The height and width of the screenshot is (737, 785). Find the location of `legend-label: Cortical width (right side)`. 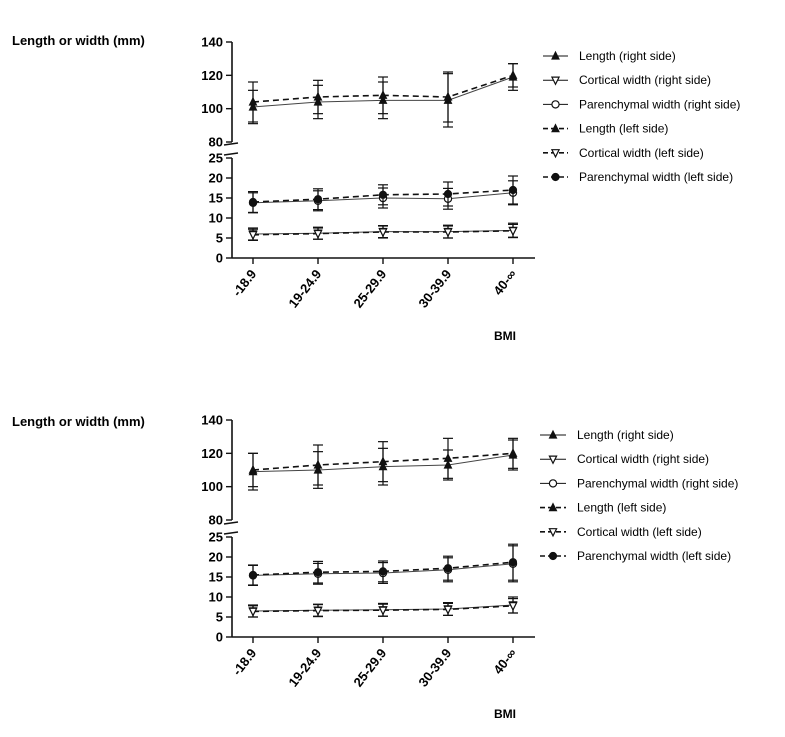

legend-label: Cortical width (right side) is located at coordinates (645, 80).